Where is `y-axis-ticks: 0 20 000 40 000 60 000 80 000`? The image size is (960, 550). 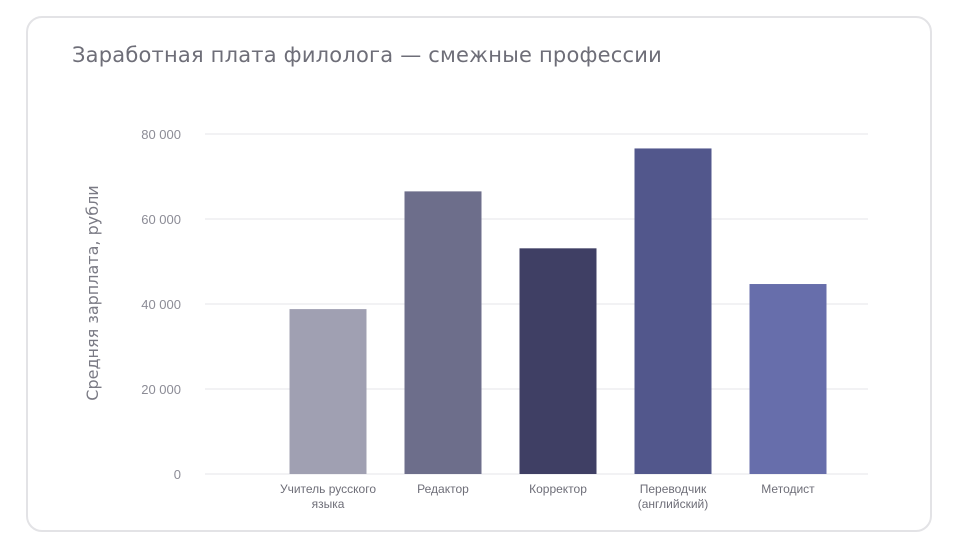
y-axis-ticks: 0 20 000 40 000 60 000 80 000 is located at coordinates (161, 304).